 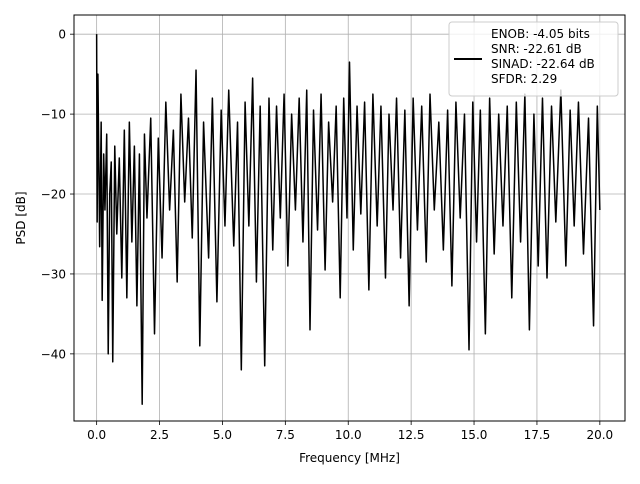 I want to click on y-tick-label: −10, so click(x=53, y=115).